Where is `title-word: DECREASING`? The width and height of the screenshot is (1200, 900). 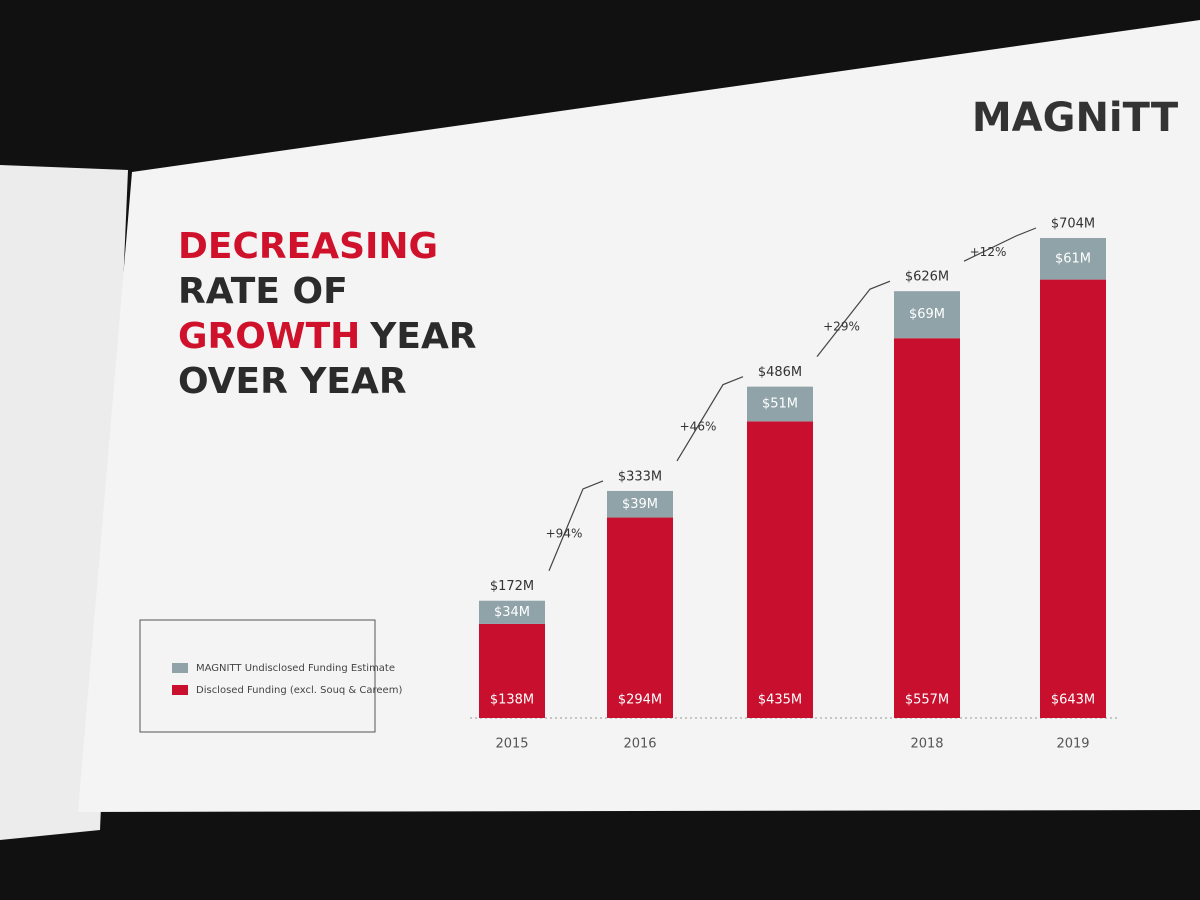
title-word: DECREASING is located at coordinates (308, 246).